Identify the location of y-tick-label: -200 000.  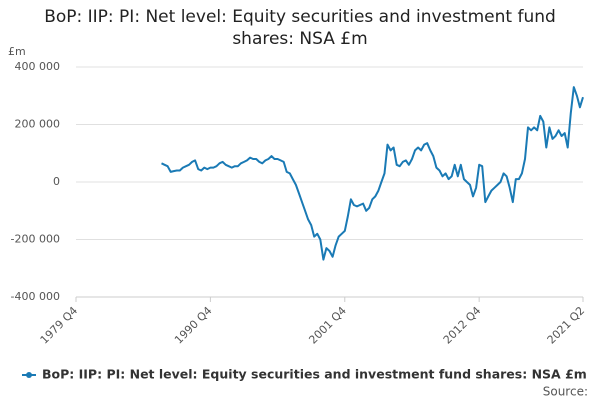
(35, 239).